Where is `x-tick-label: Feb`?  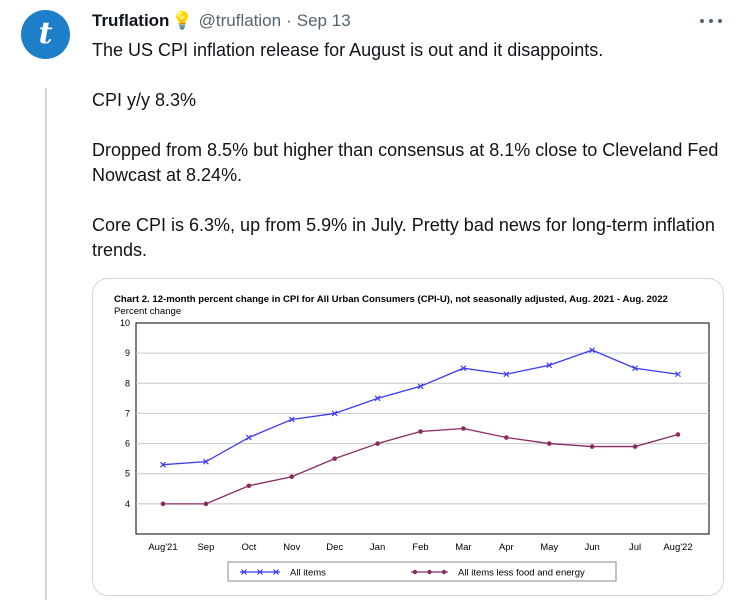
x-tick-label: Feb is located at coordinates (420, 547).